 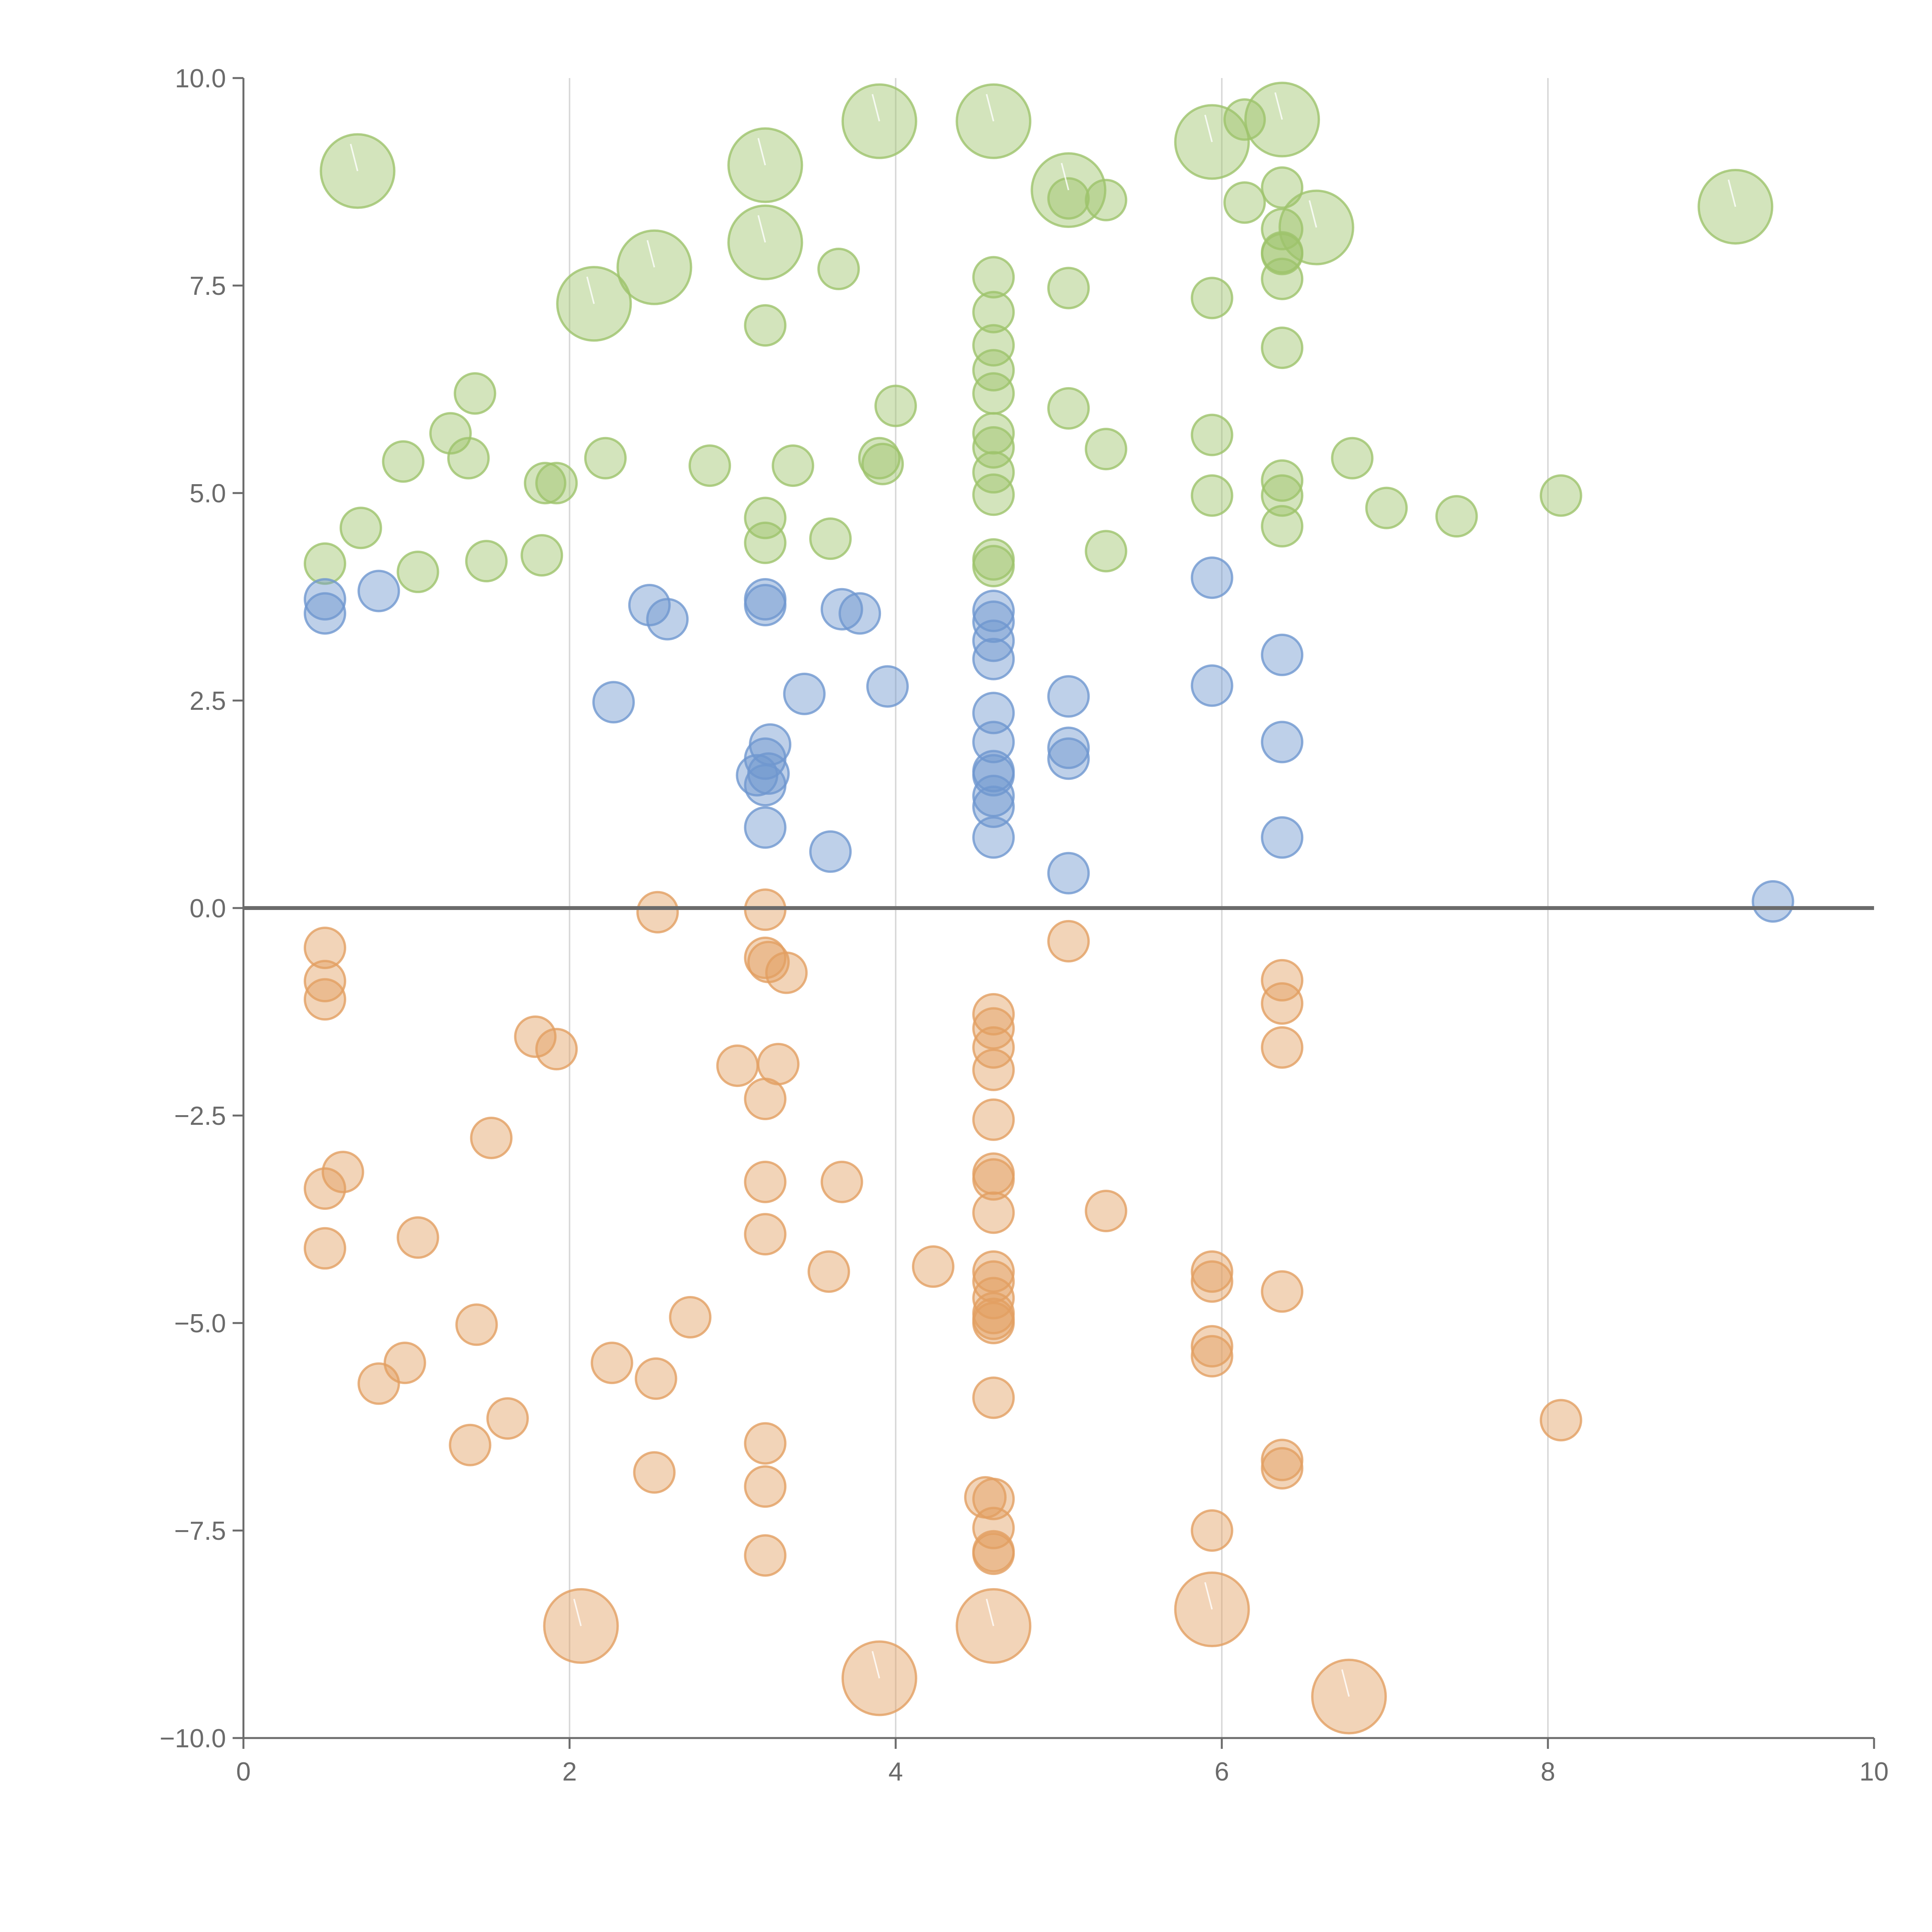 What do you see at coordinates (896, 1771) in the screenshot?
I see `x-tick-label: 4` at bounding box center [896, 1771].